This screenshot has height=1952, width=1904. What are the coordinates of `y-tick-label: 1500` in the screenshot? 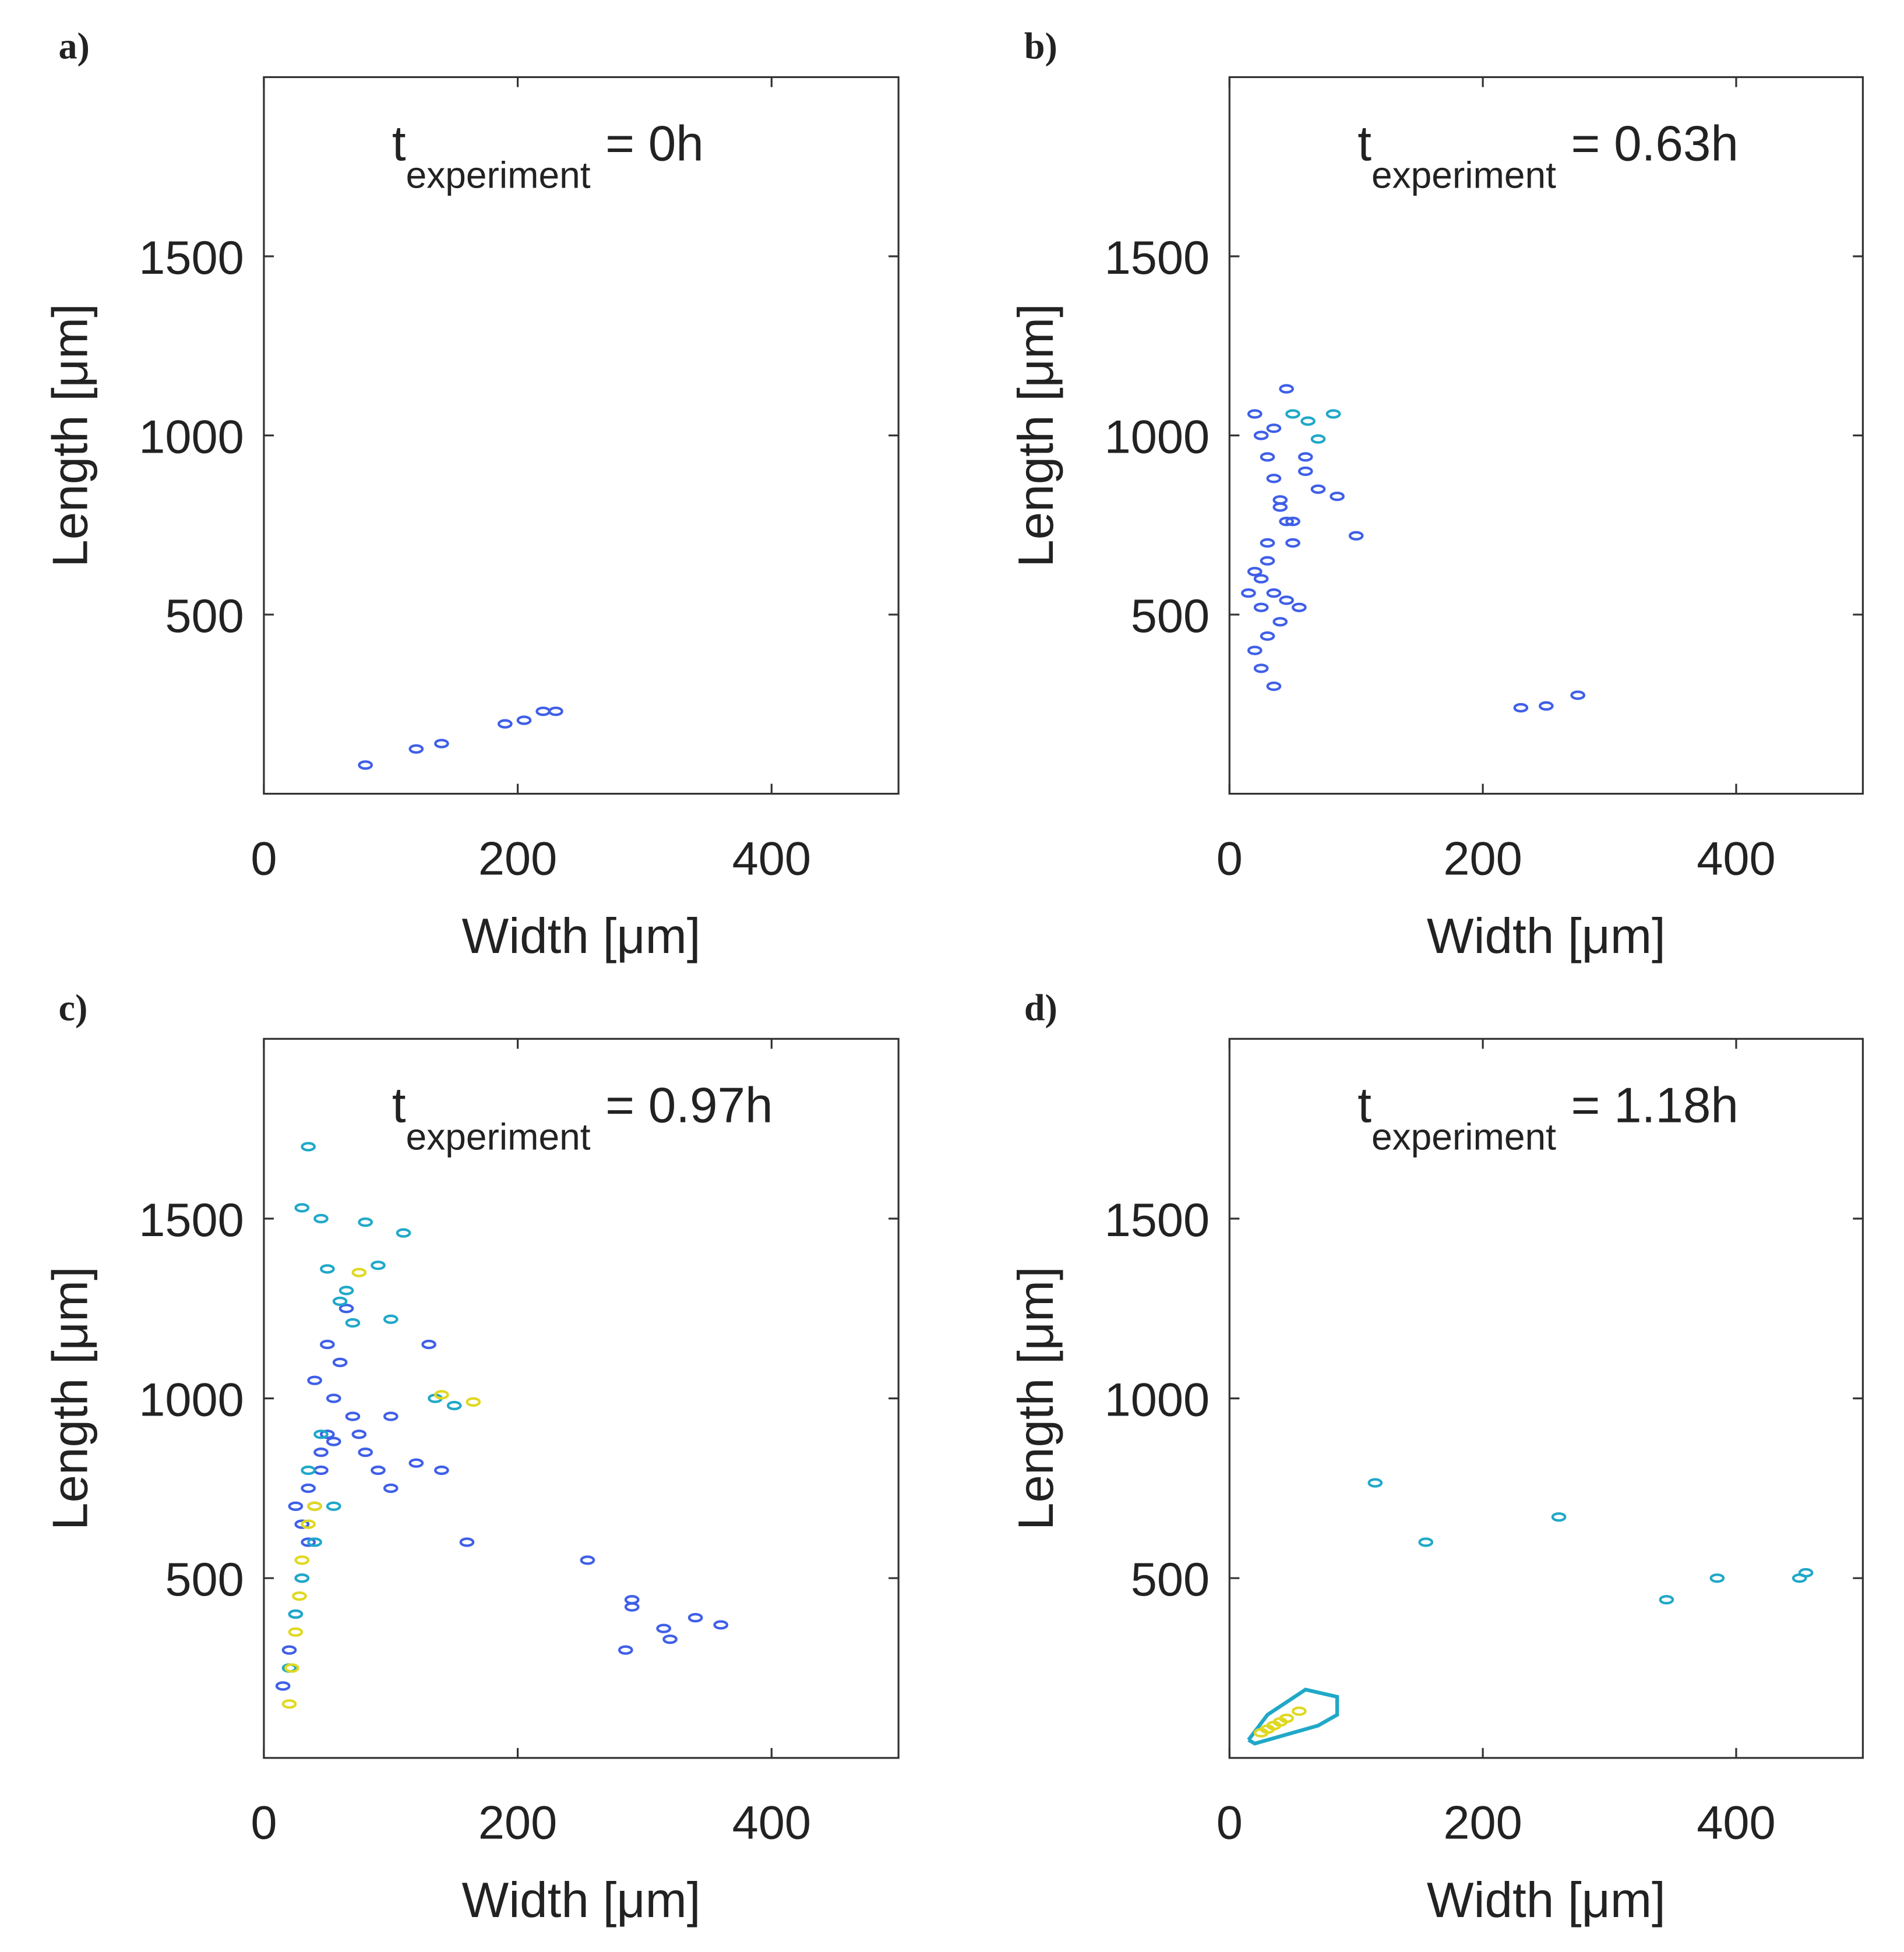 It's located at (191, 1220).